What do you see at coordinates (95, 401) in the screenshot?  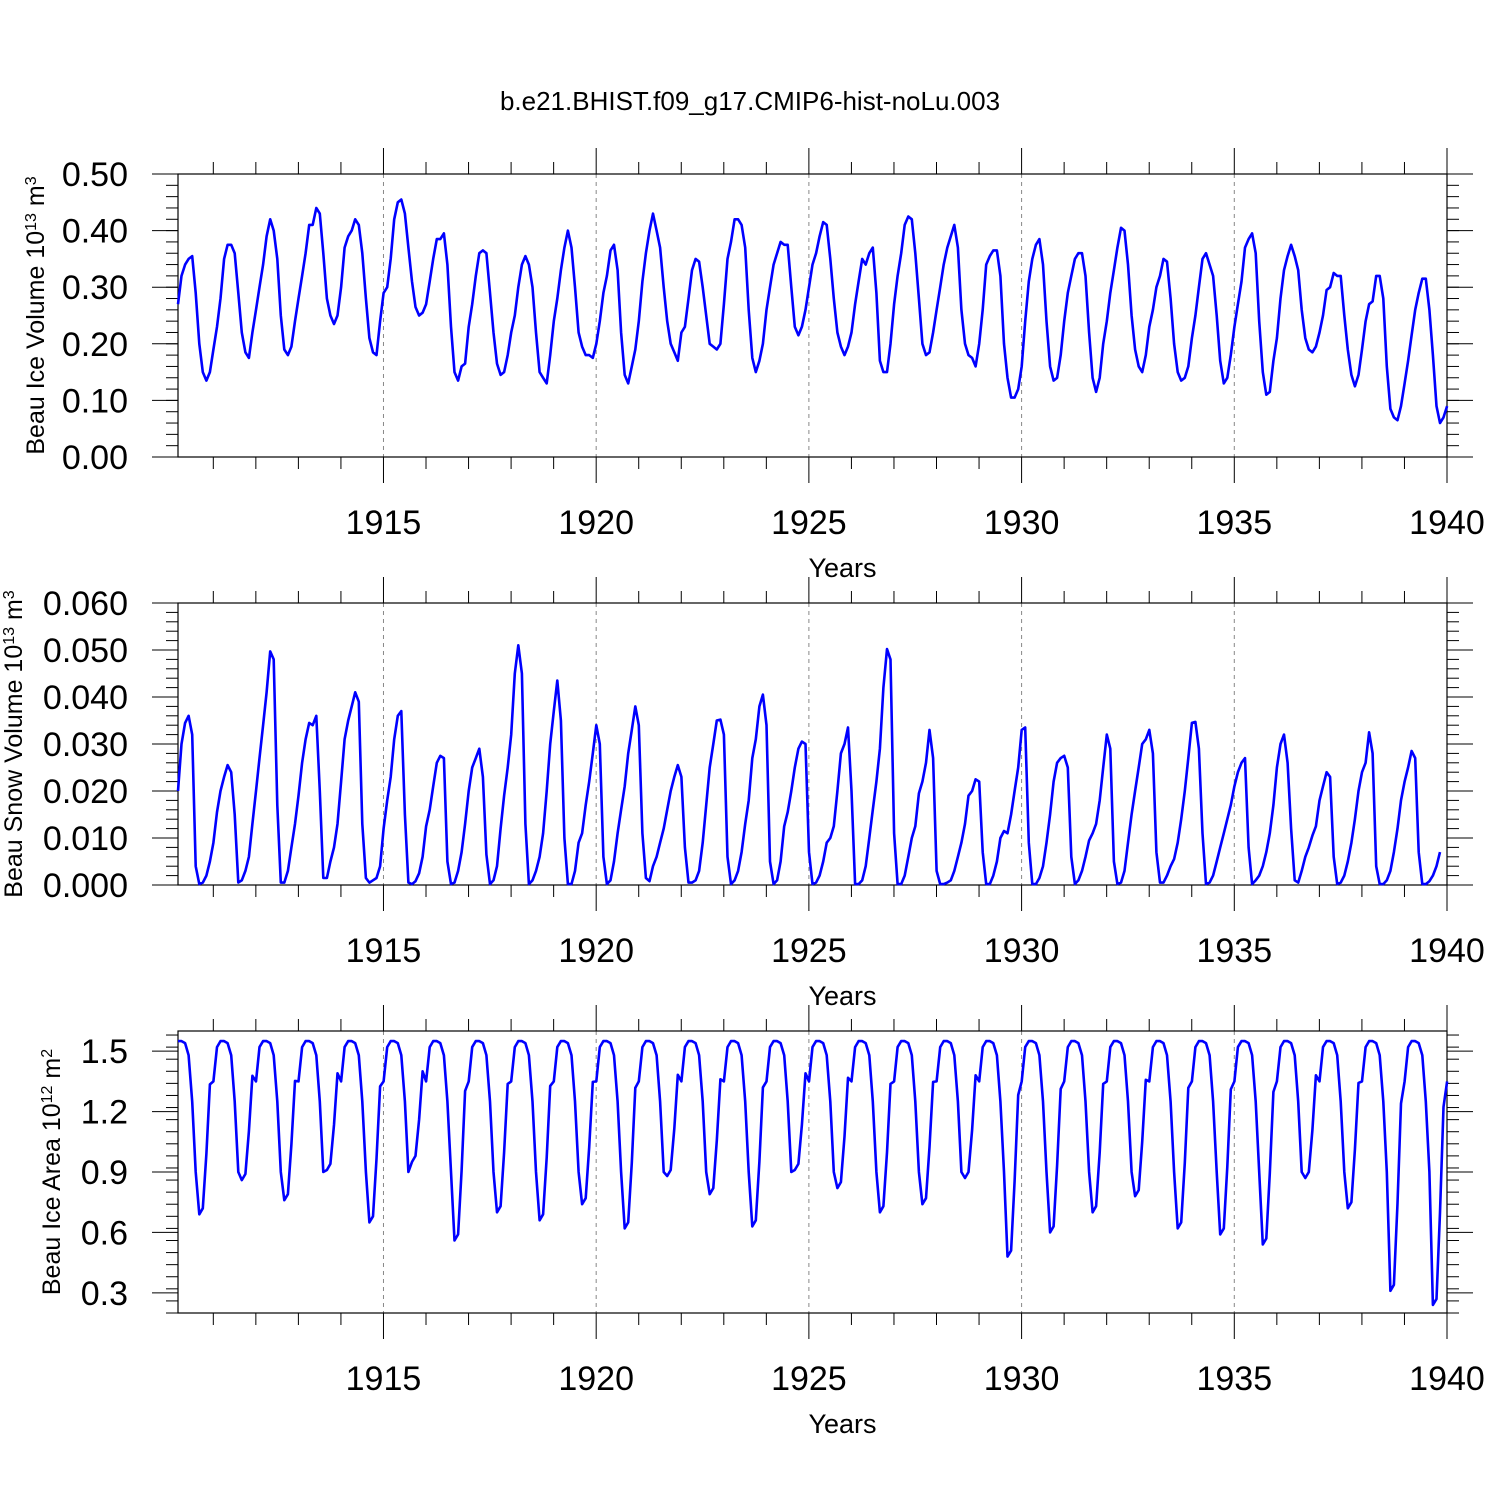 I see `y-tick-label: 0.10` at bounding box center [95, 401].